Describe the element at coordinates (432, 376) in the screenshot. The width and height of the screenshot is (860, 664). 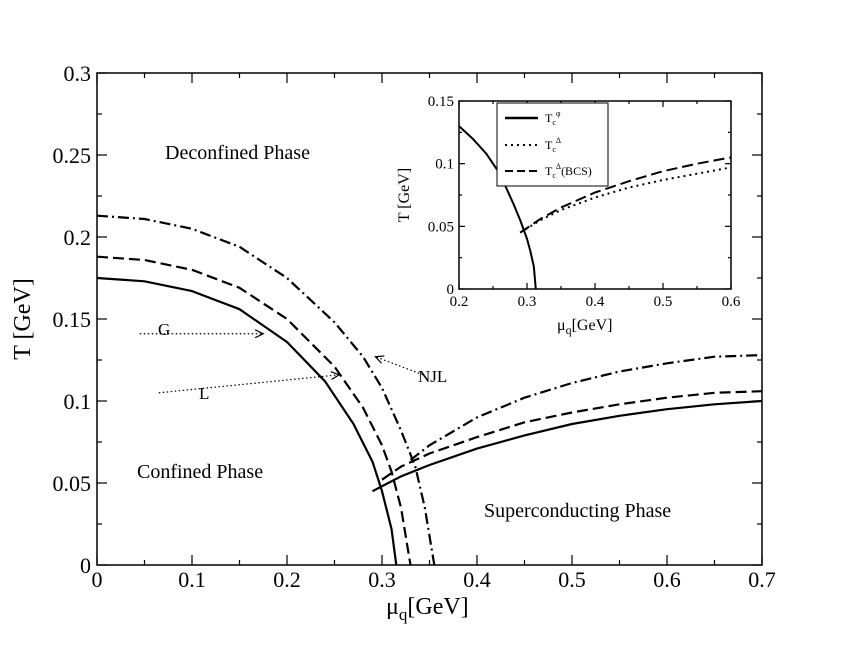
I see `curve-label-njl: NJL` at that location.